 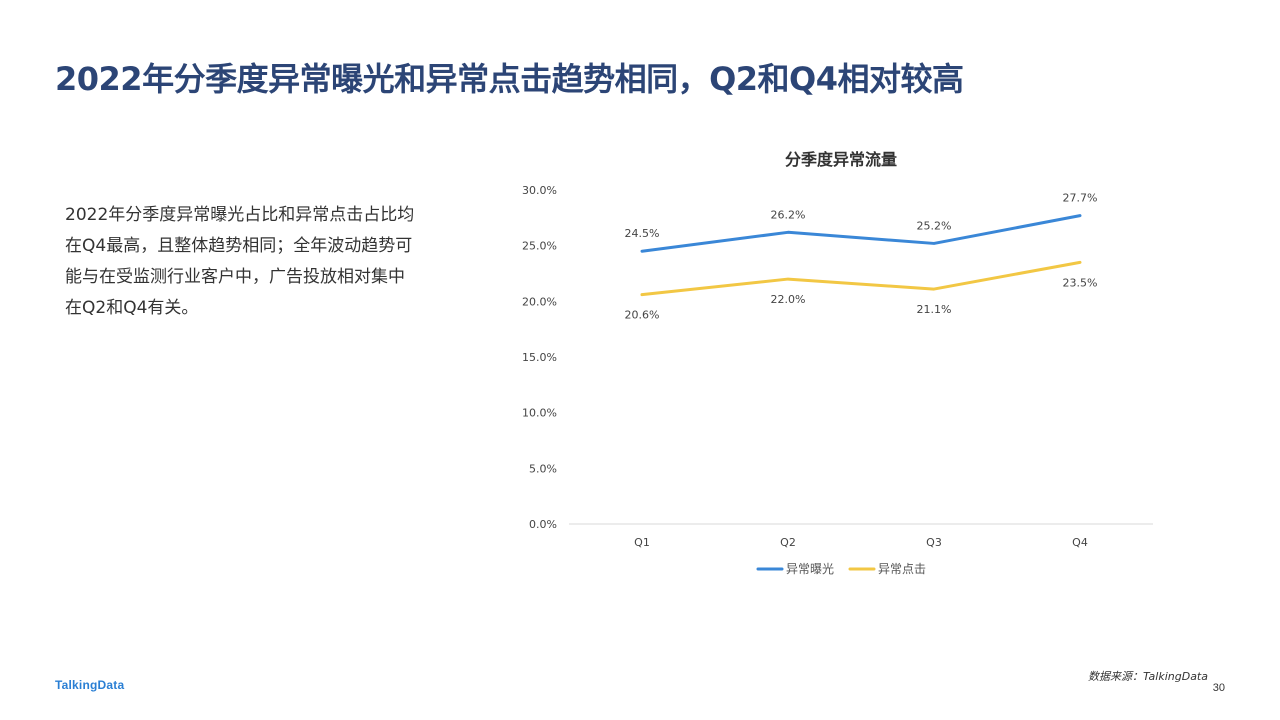 I want to click on data-label: 20.6%, so click(x=642, y=315).